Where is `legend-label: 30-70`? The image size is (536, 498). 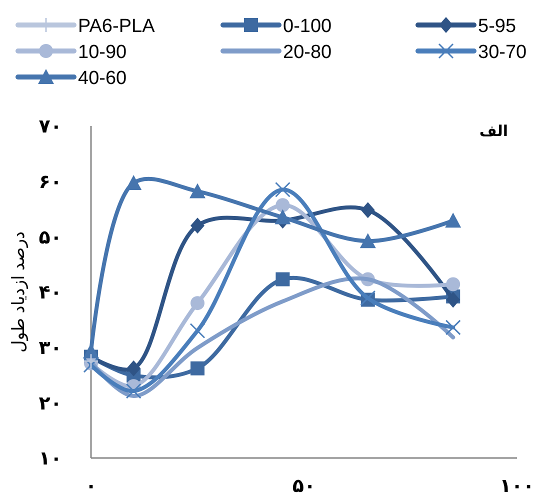 legend-label: 30-70 is located at coordinates (502, 52).